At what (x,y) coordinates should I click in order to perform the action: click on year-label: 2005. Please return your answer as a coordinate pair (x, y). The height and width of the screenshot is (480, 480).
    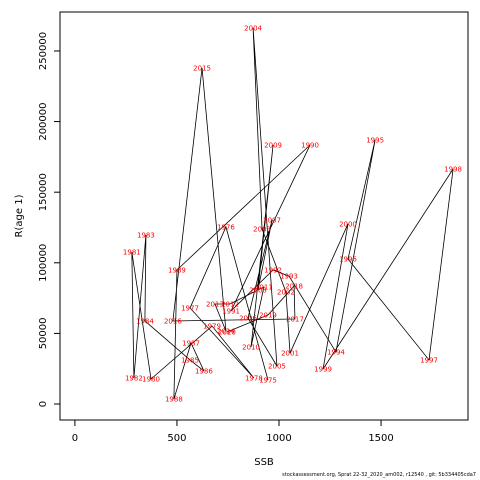
    Looking at the image, I should click on (277, 367).